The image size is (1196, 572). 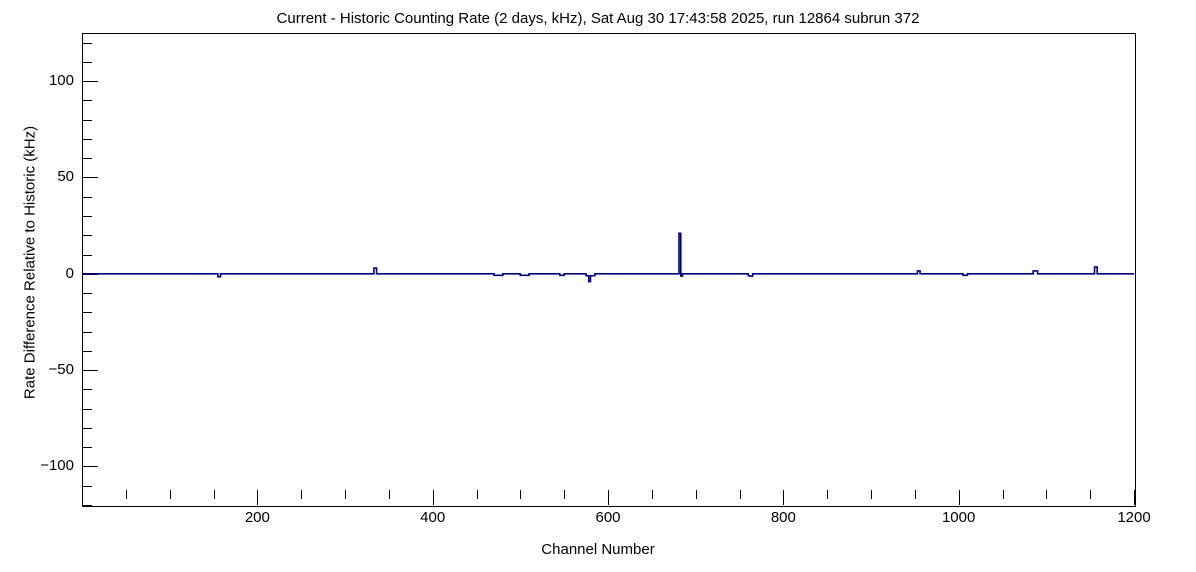 I want to click on x-axis-tick-label: 600, so click(x=608, y=517).